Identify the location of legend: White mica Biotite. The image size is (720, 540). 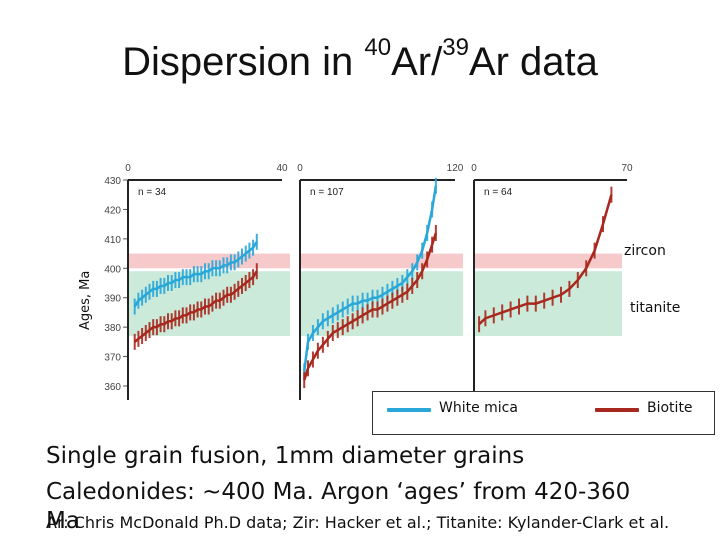
(543, 413).